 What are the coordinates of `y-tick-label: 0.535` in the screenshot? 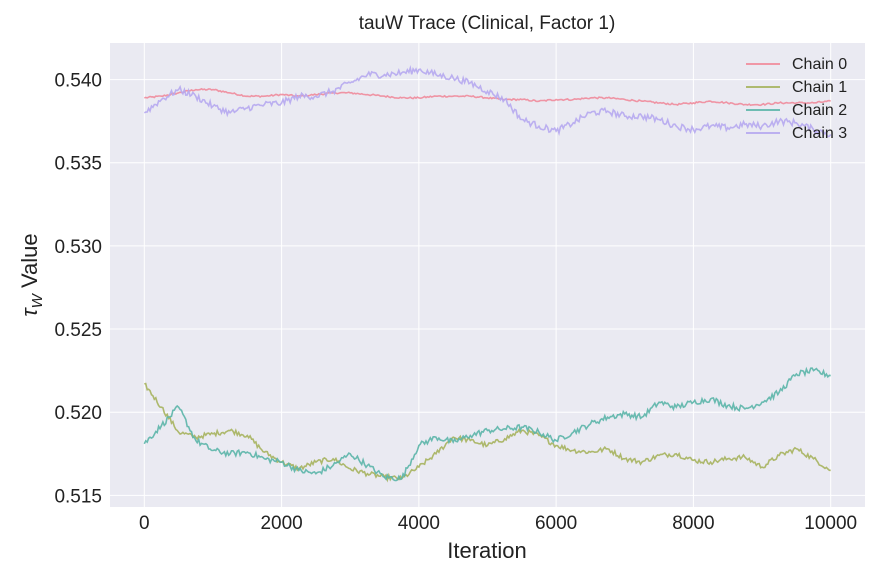 It's located at (78, 164).